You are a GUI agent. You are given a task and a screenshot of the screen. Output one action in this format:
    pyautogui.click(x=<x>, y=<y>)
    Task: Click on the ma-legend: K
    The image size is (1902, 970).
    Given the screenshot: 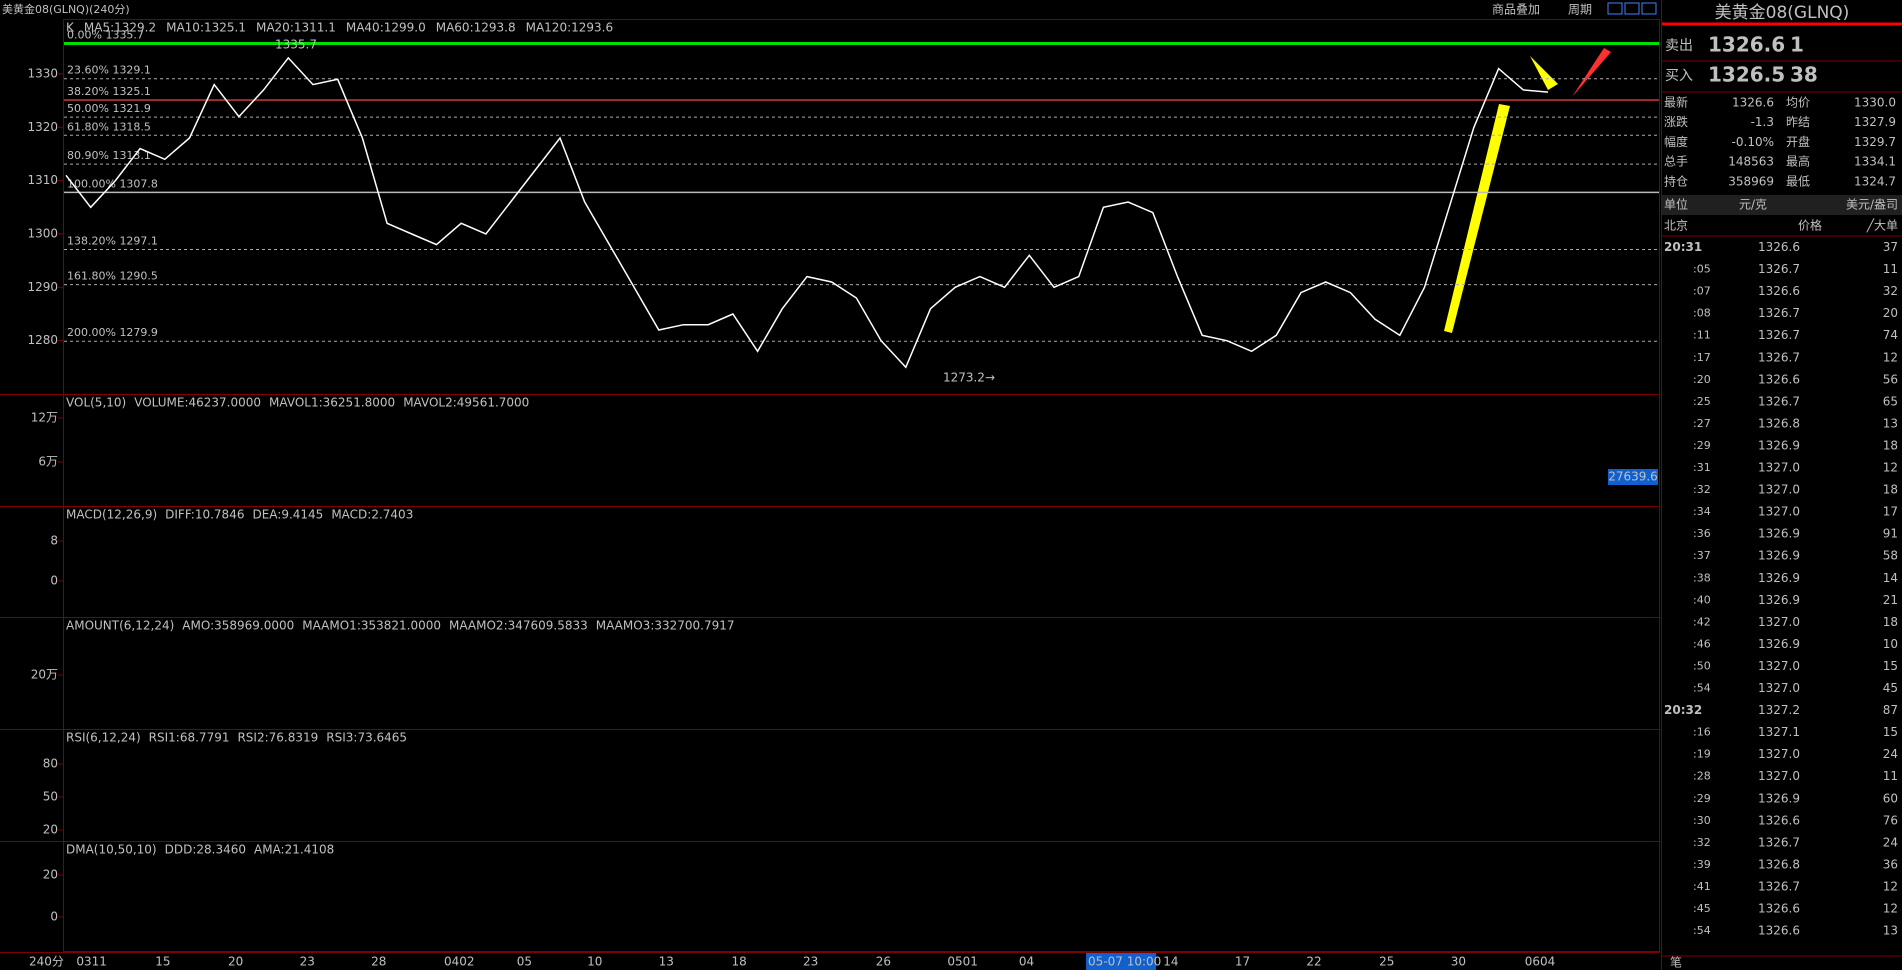 What is the action you would take?
    pyautogui.click(x=70, y=28)
    